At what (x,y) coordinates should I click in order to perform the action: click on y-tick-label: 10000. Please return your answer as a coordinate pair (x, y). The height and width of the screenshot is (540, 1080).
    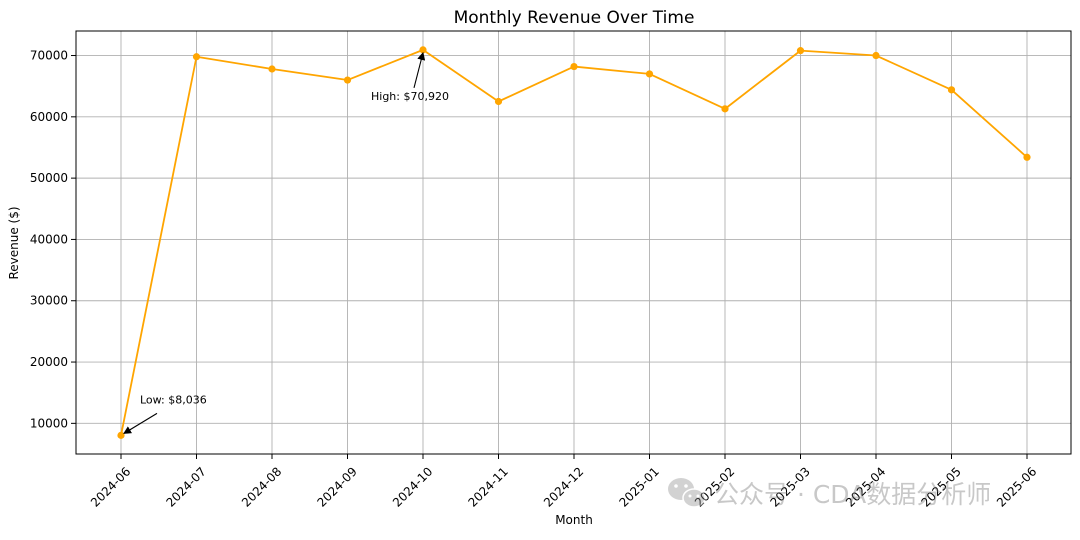
    Looking at the image, I should click on (49, 423).